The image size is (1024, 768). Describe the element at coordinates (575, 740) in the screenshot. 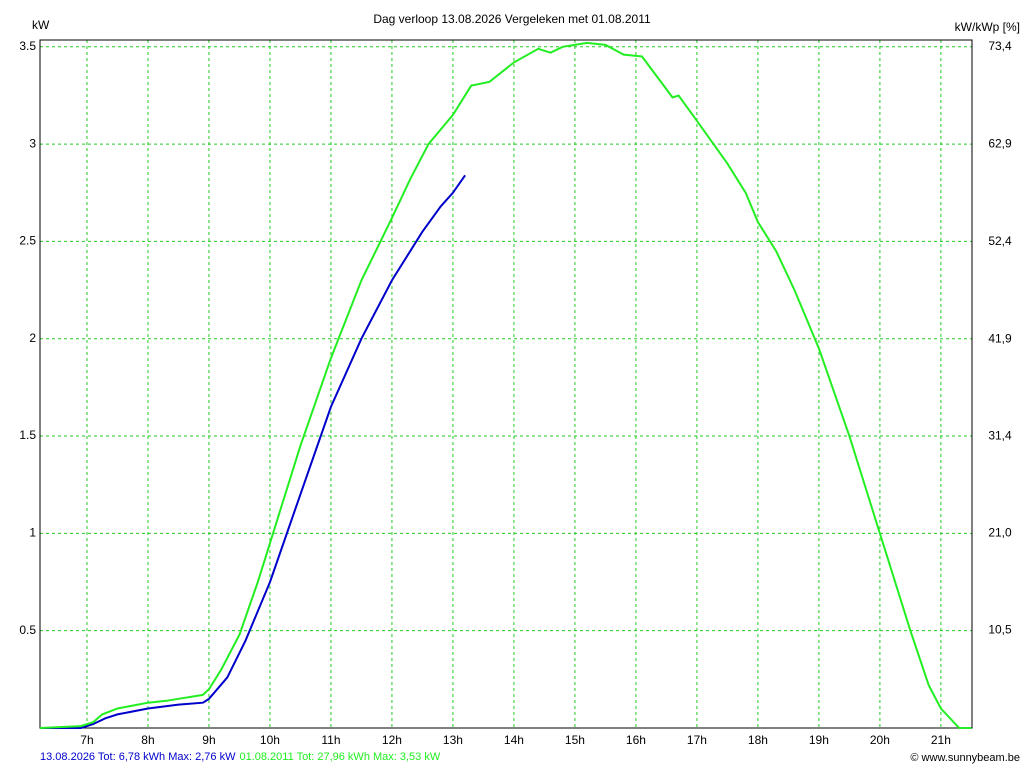

I see `x-tick-label: 15h` at that location.